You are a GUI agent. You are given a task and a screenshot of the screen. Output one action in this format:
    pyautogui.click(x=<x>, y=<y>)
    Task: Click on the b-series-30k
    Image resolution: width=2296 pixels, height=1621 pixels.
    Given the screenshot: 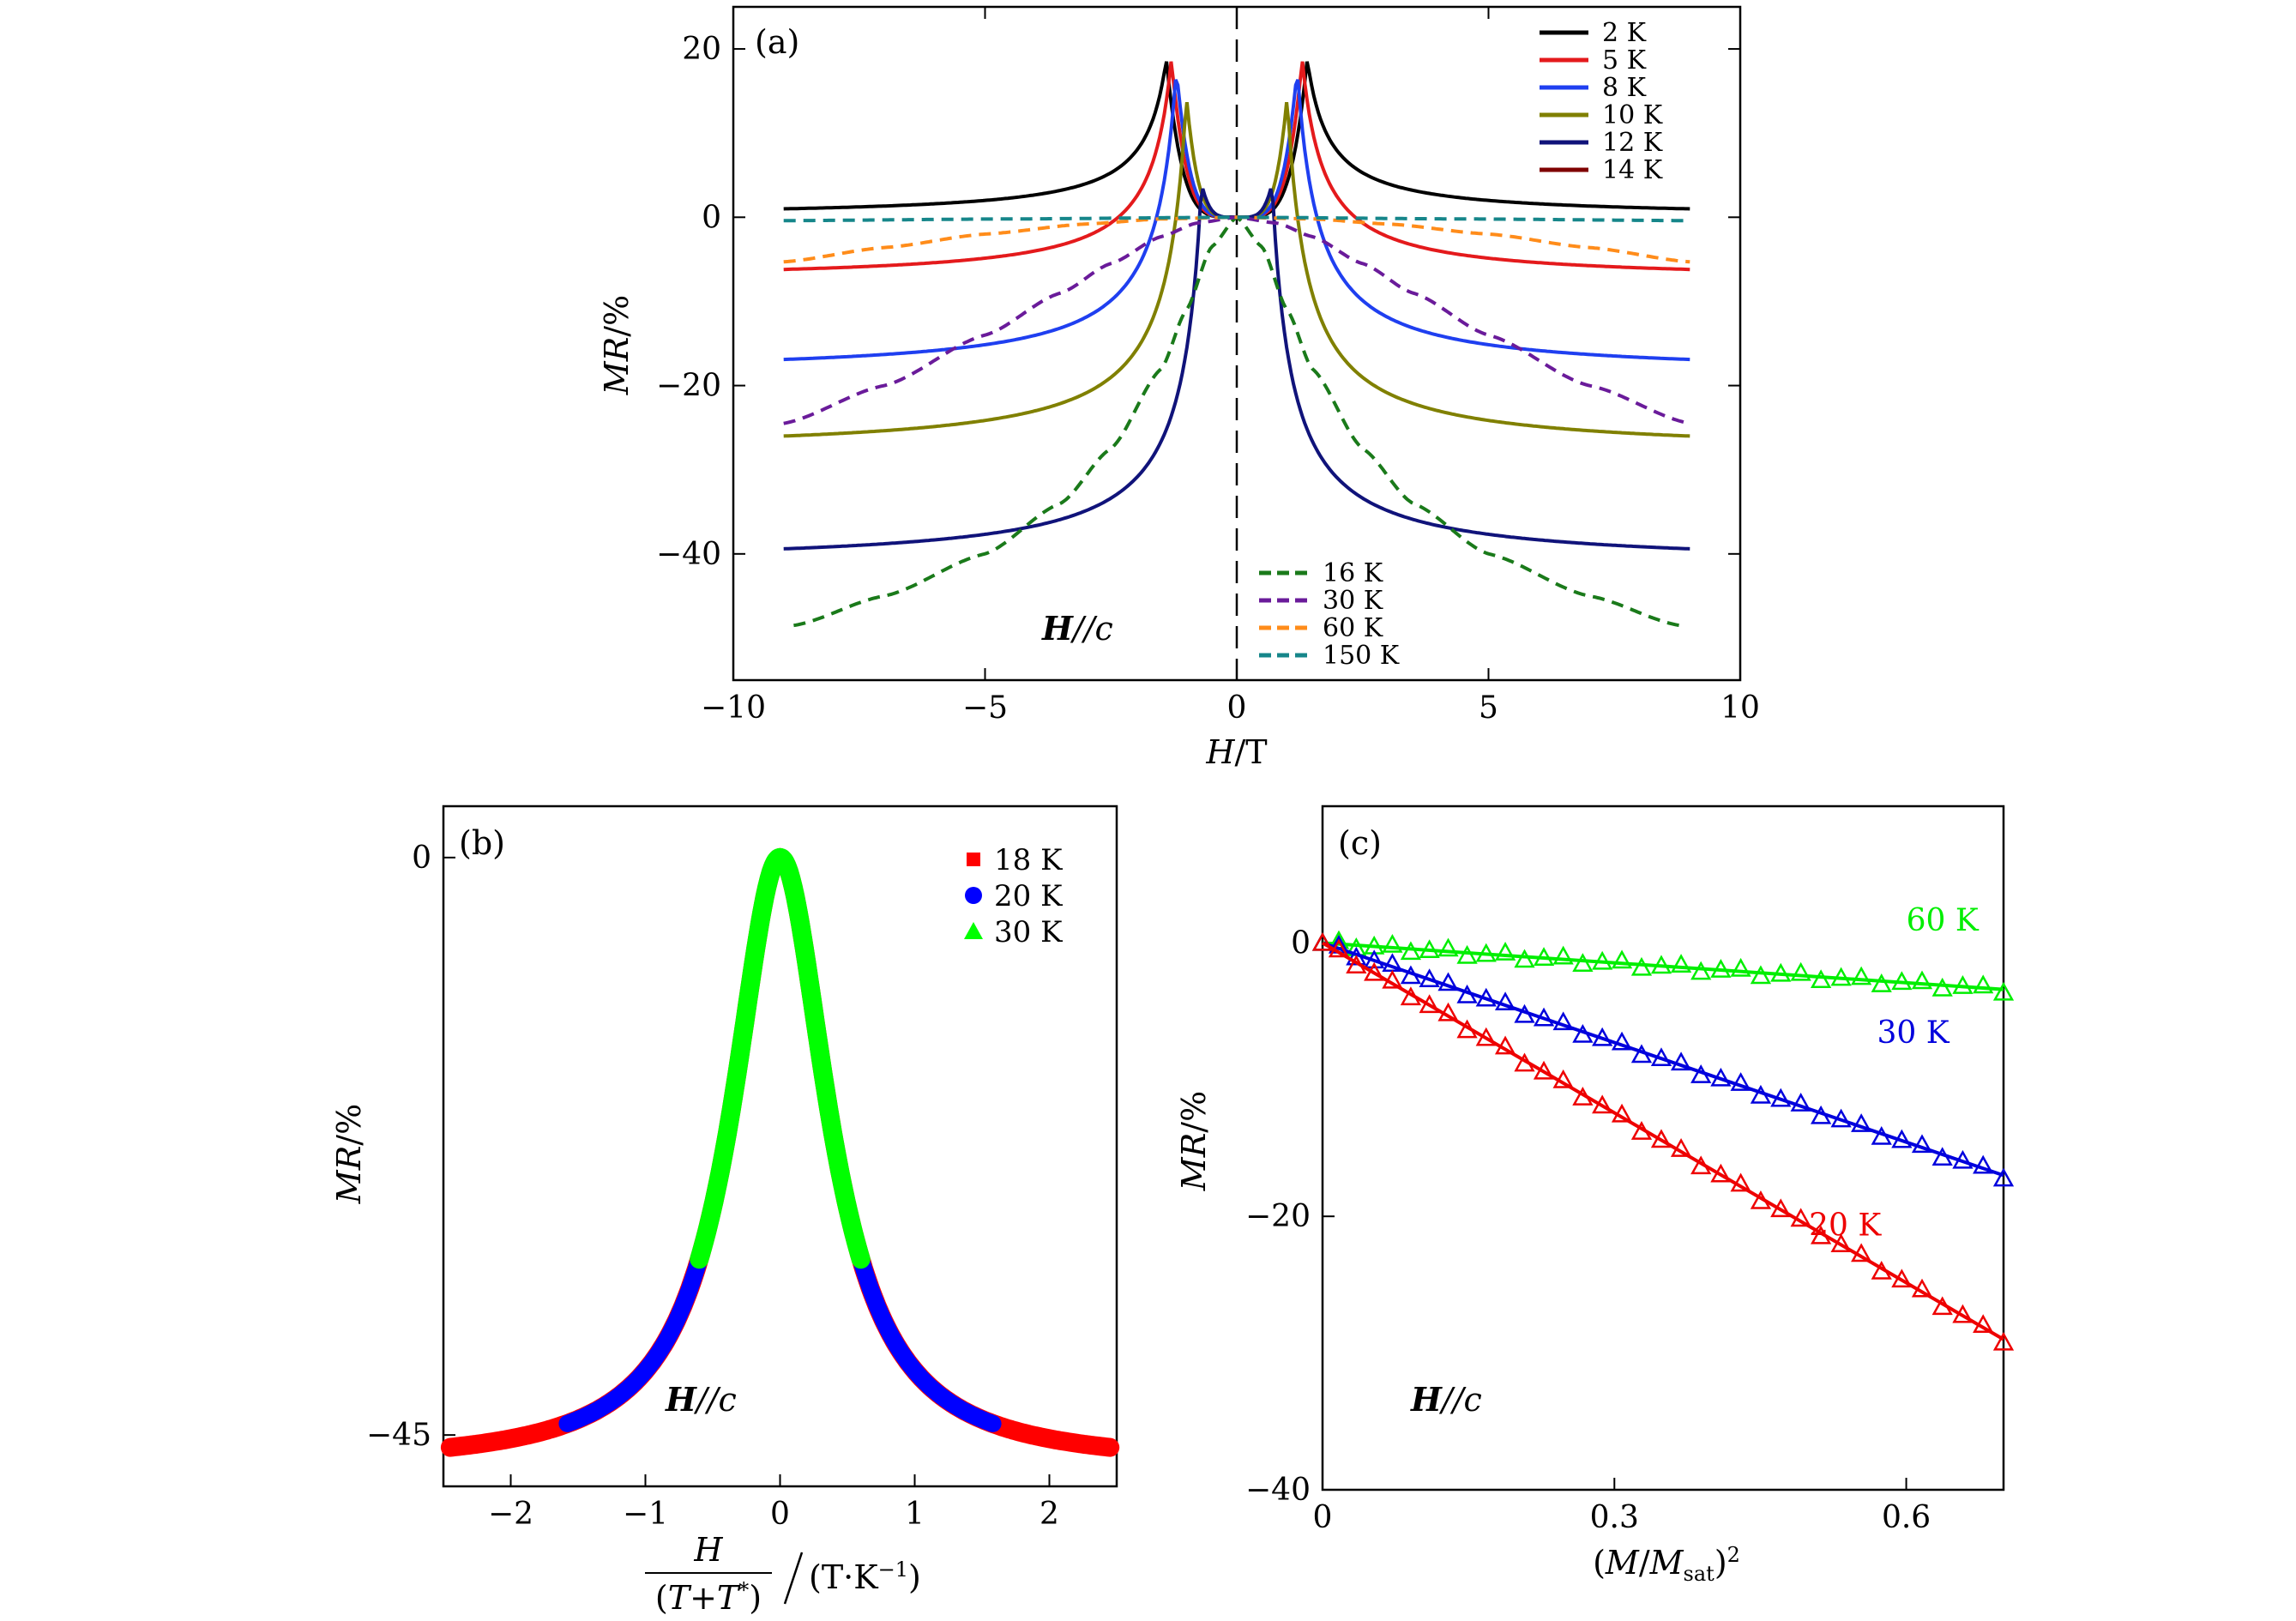 What is the action you would take?
    pyautogui.click(x=780, y=1058)
    